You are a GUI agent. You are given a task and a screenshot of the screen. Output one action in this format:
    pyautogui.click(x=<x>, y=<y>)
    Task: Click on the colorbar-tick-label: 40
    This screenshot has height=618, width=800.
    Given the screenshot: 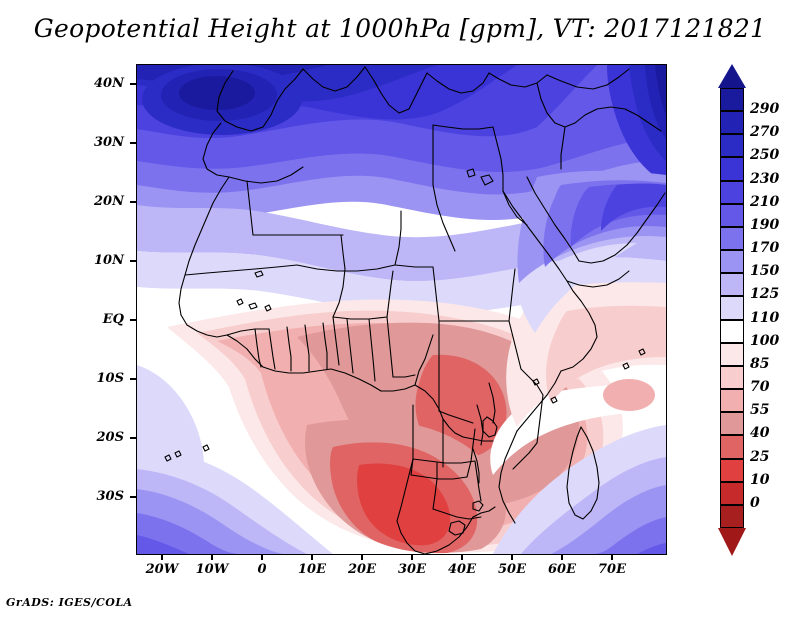 What is the action you would take?
    pyautogui.click(x=760, y=433)
    